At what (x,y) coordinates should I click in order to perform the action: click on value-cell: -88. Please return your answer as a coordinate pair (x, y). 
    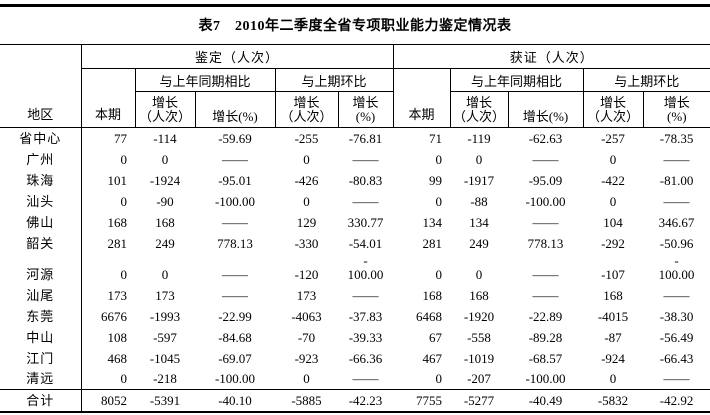
    Looking at the image, I should click on (479, 201).